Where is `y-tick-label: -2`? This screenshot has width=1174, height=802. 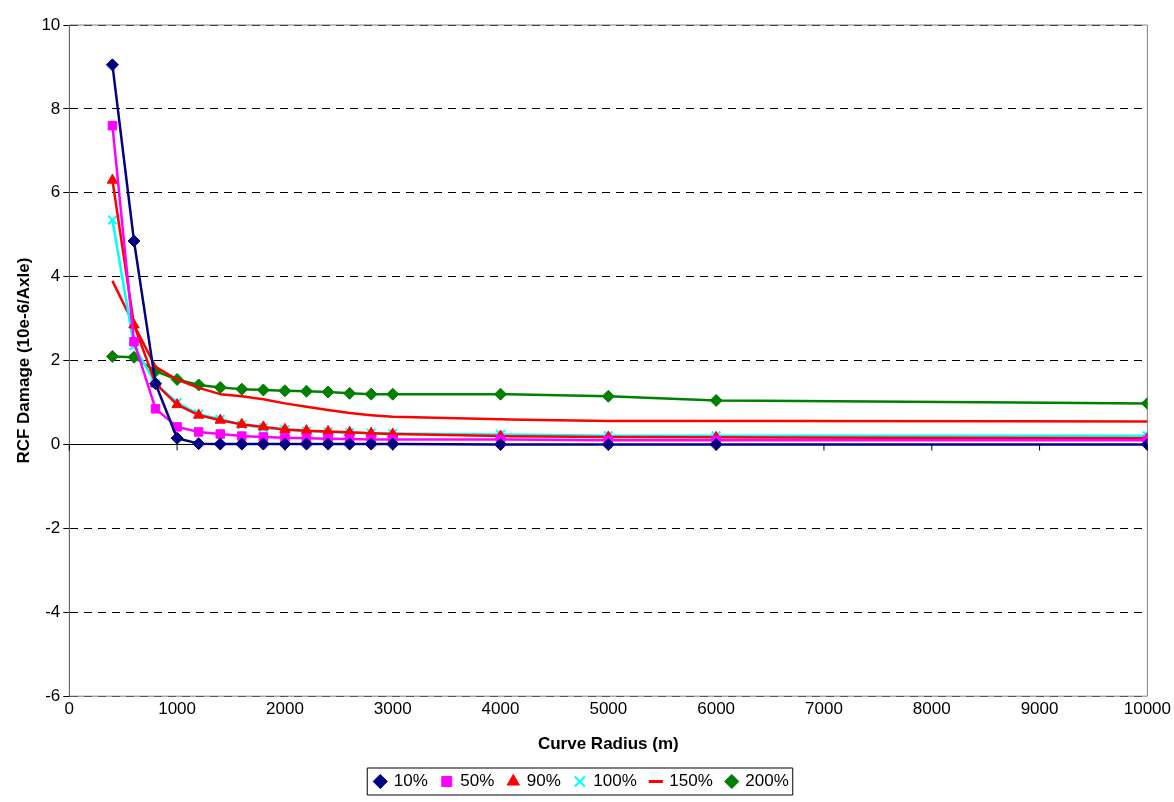
y-tick-label: -2 is located at coordinates (53, 528).